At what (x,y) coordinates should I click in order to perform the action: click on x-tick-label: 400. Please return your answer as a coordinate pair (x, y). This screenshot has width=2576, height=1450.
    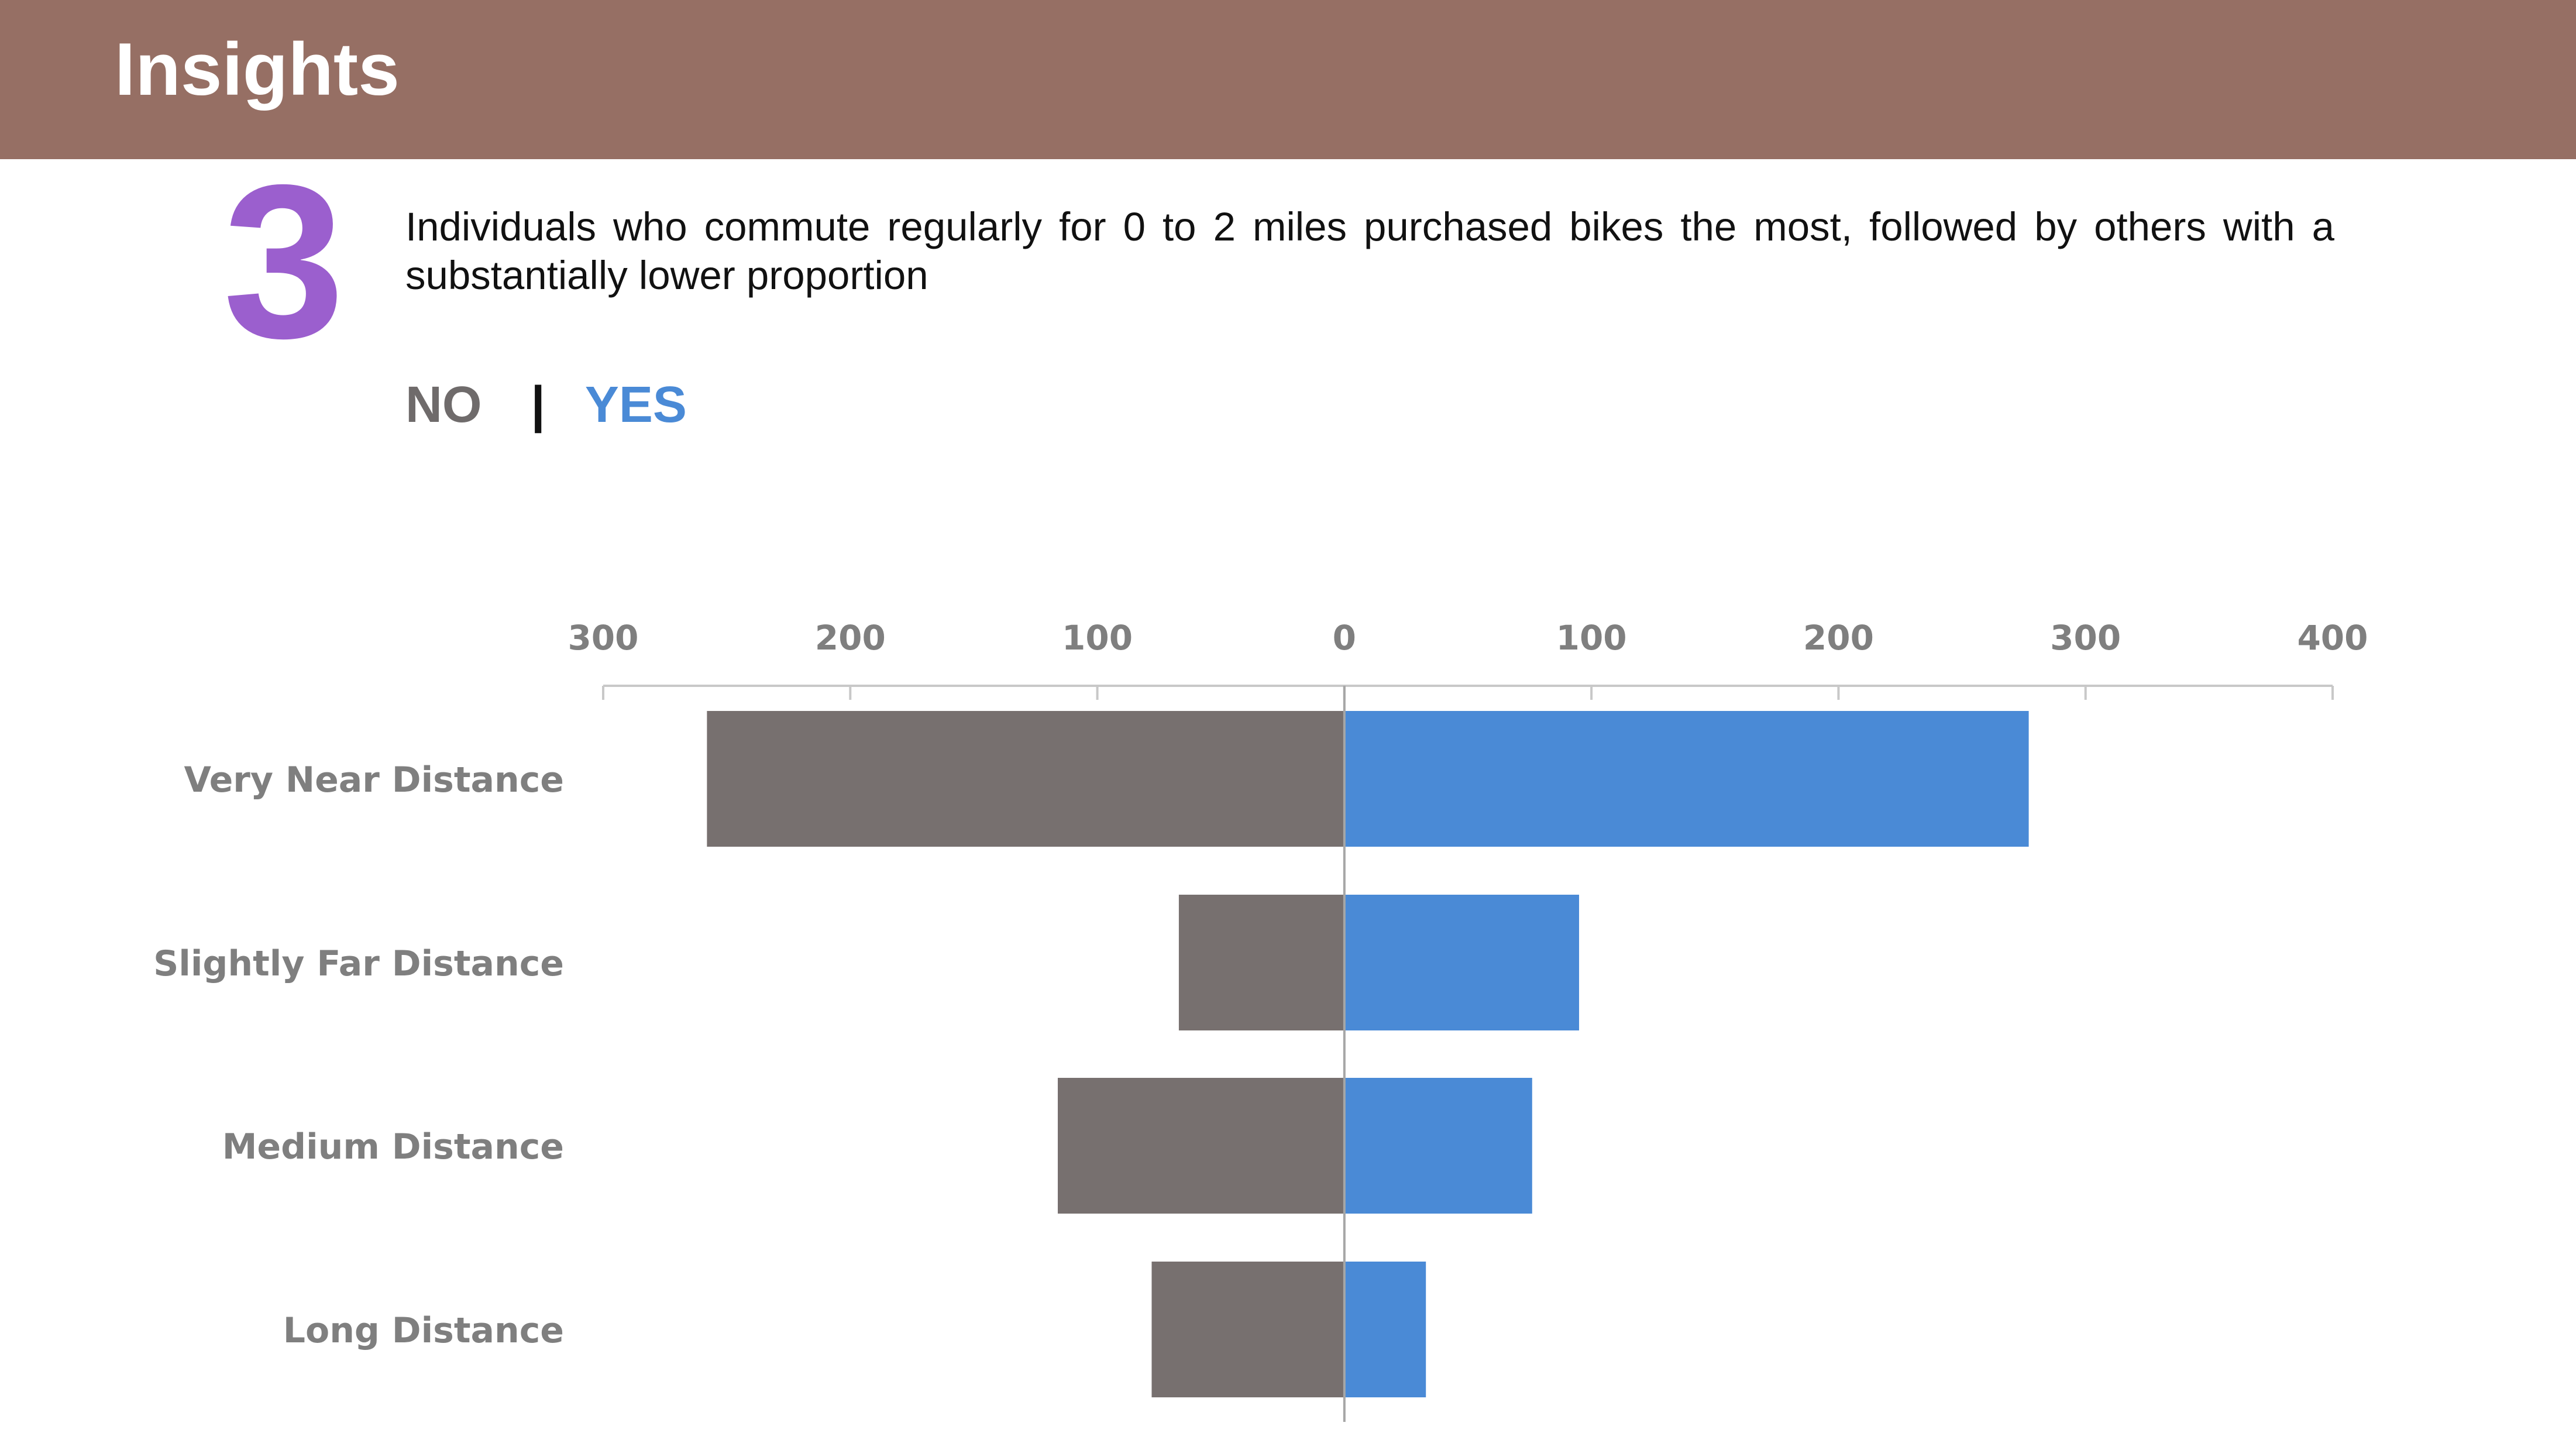
    Looking at the image, I should click on (2332, 638).